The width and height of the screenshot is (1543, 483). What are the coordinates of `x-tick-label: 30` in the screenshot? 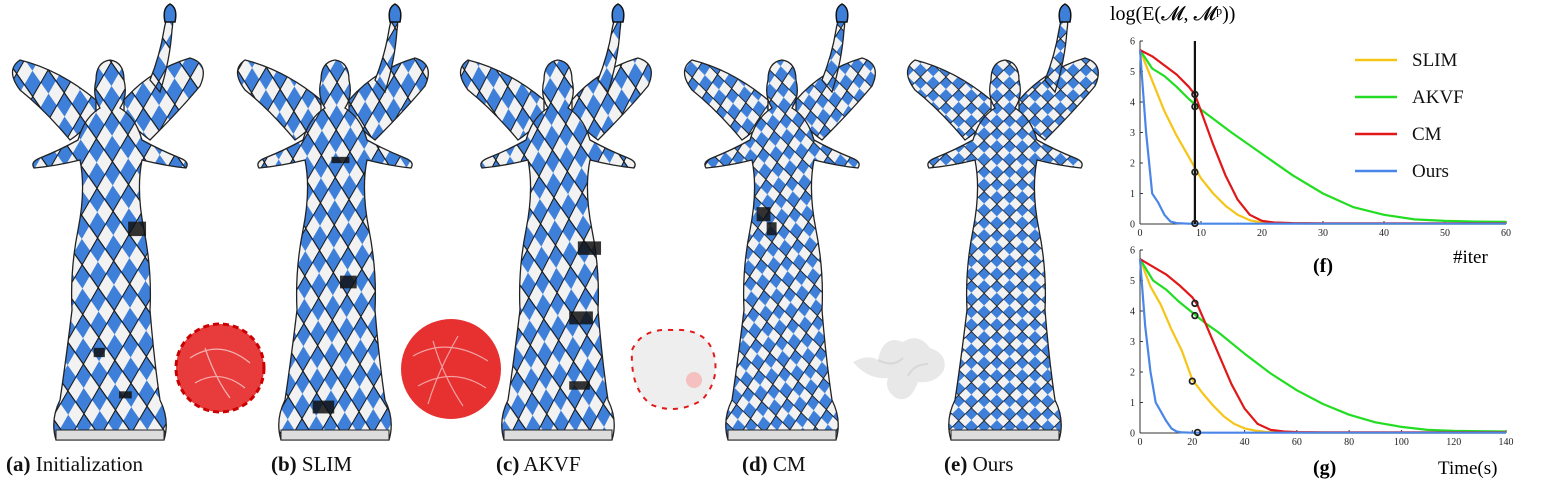 It's located at (1323, 233).